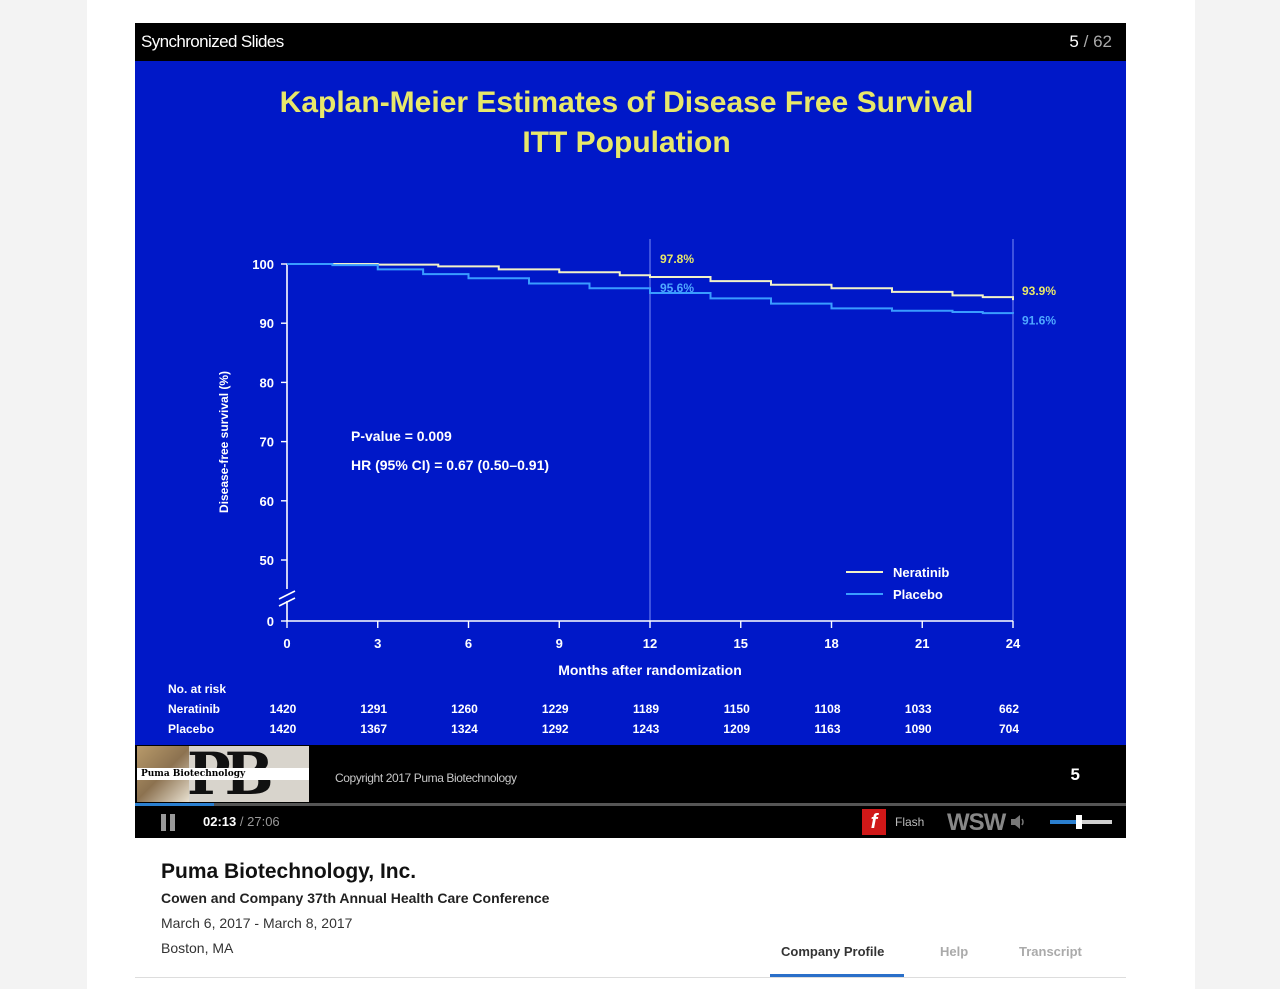 This screenshot has height=989, width=1280. What do you see at coordinates (910, 822) in the screenshot?
I see `flash-label: Flash` at bounding box center [910, 822].